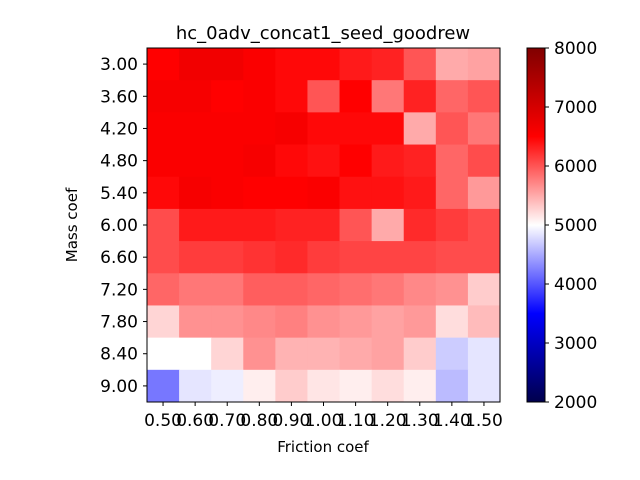  Describe the element at coordinates (452, 421) in the screenshot. I see `x-tick-label: 1.40` at that location.